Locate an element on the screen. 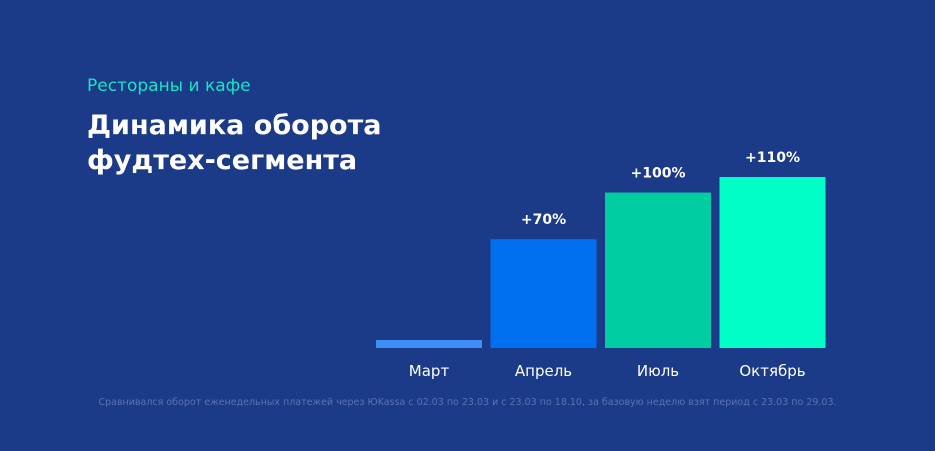 The height and width of the screenshot is (451, 935). data-label-3: +100% is located at coordinates (658, 174).